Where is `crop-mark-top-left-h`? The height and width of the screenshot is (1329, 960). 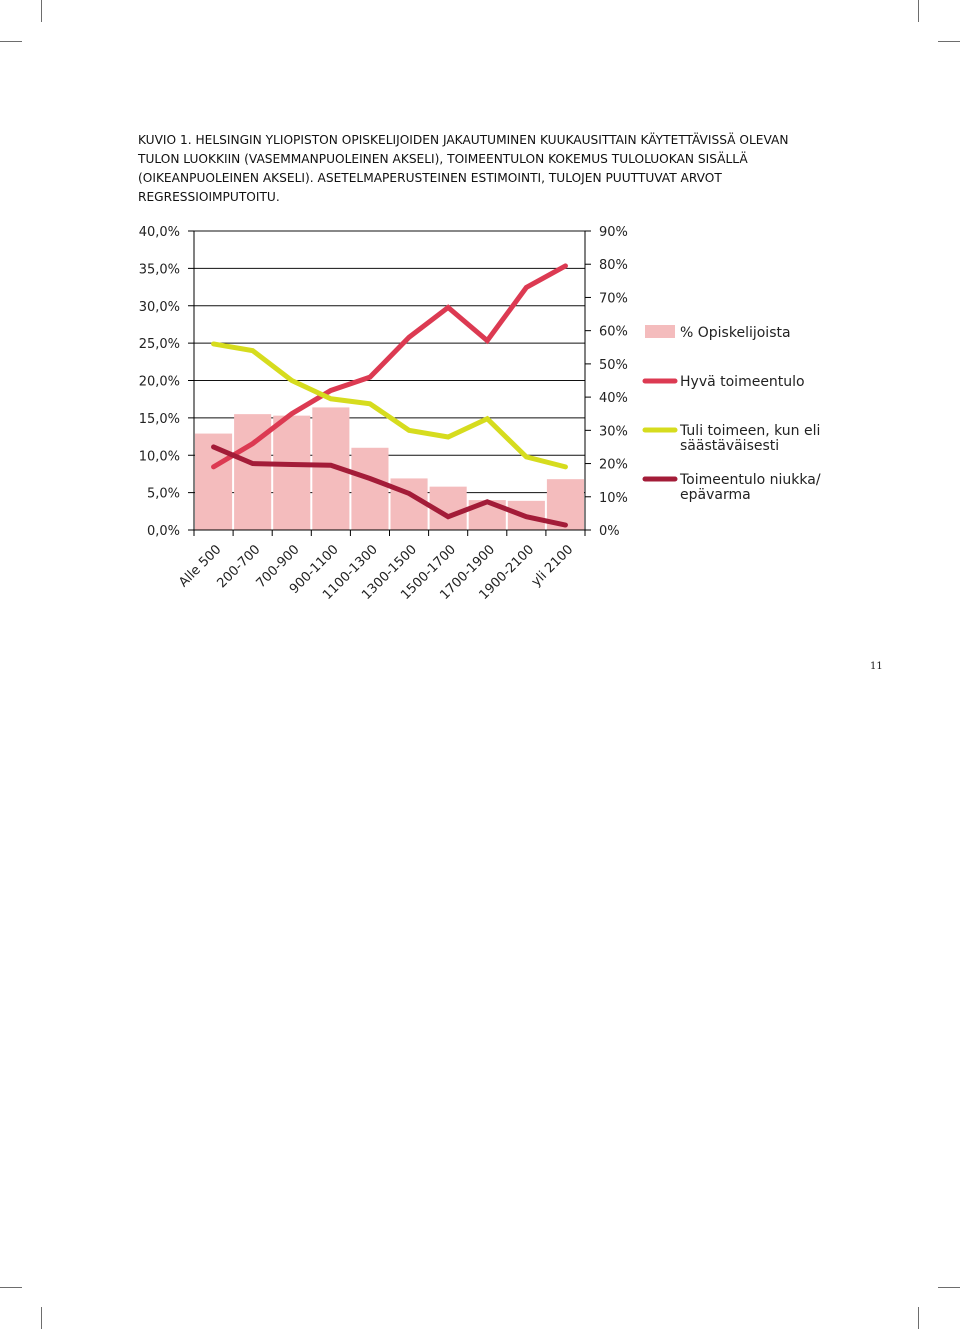
crop-mark-top-left-h is located at coordinates (11, 41).